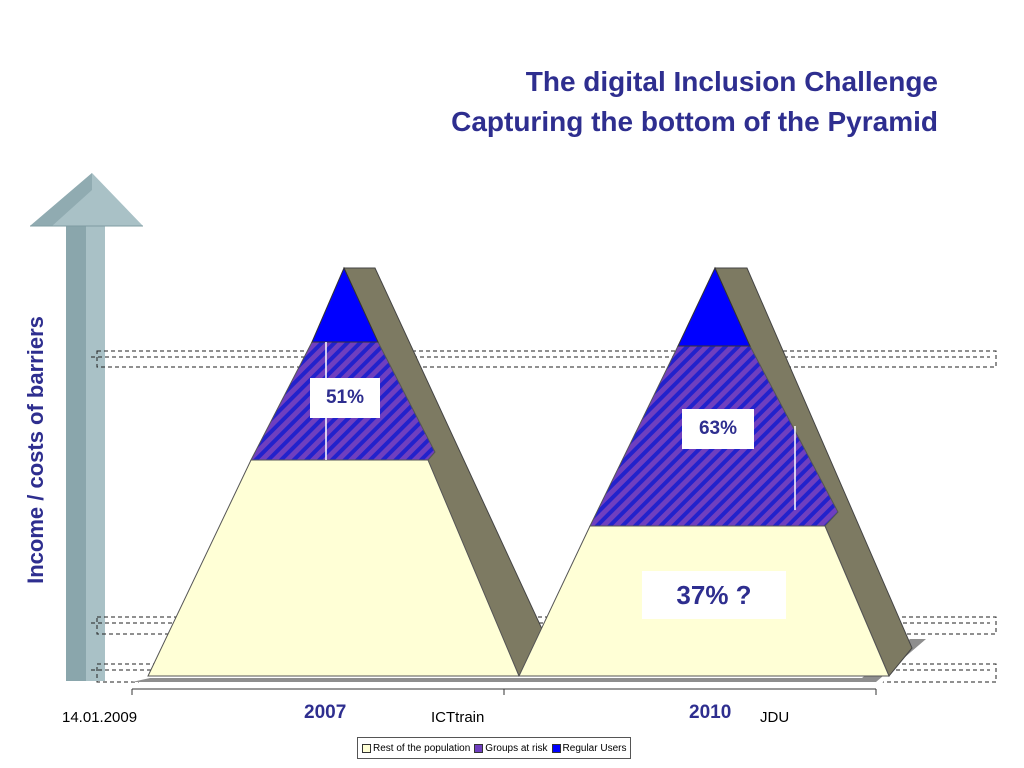 The height and width of the screenshot is (768, 1024). Describe the element at coordinates (775, 717) in the screenshot. I see `footer-right: JDU` at that location.